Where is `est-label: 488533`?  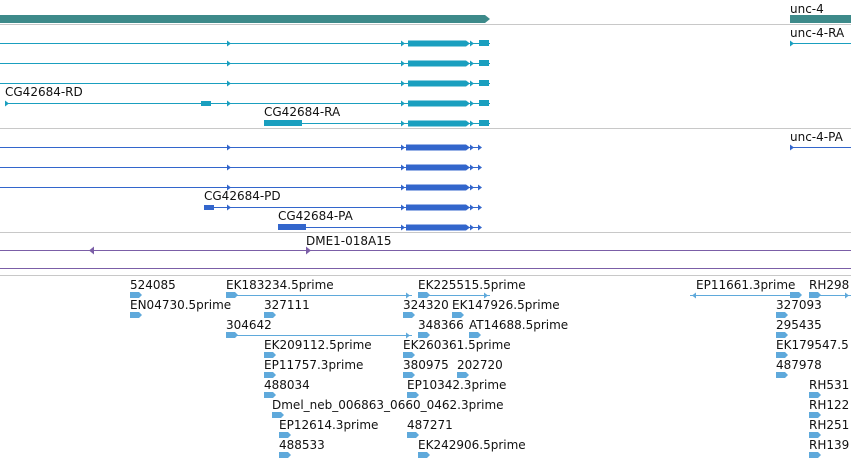 est-label: 488533 is located at coordinates (302, 445).